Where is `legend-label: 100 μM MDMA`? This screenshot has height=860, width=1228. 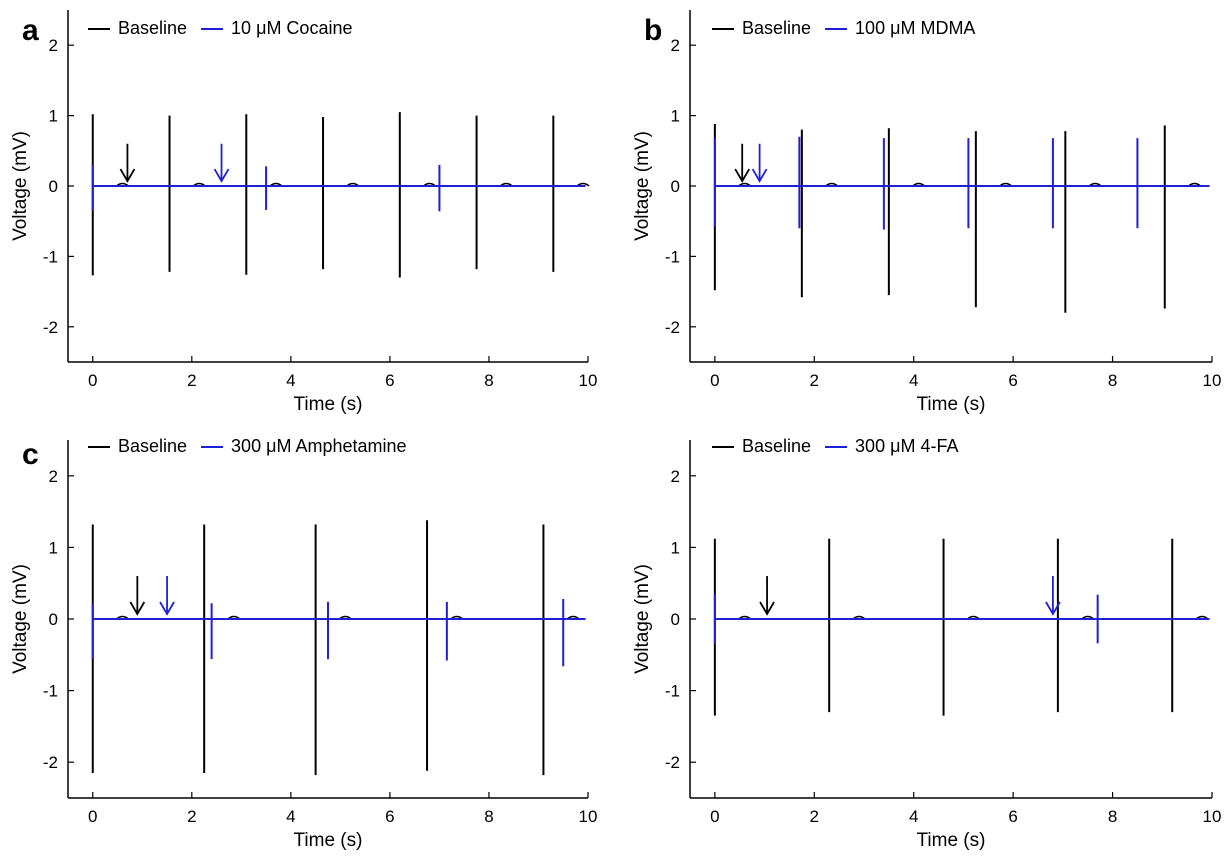
legend-label: 100 μM MDMA is located at coordinates (915, 28).